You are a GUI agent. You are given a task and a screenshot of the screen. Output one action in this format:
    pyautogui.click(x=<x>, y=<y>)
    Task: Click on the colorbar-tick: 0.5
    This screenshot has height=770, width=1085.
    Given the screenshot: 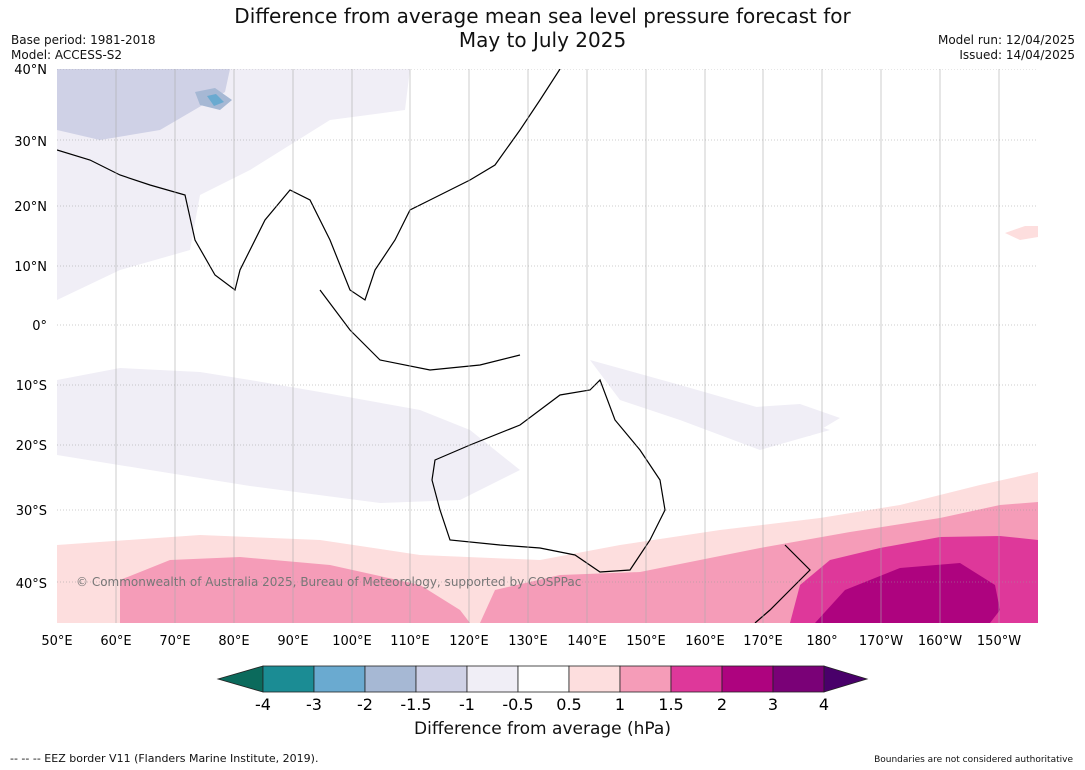 What is the action you would take?
    pyautogui.click(x=568, y=704)
    